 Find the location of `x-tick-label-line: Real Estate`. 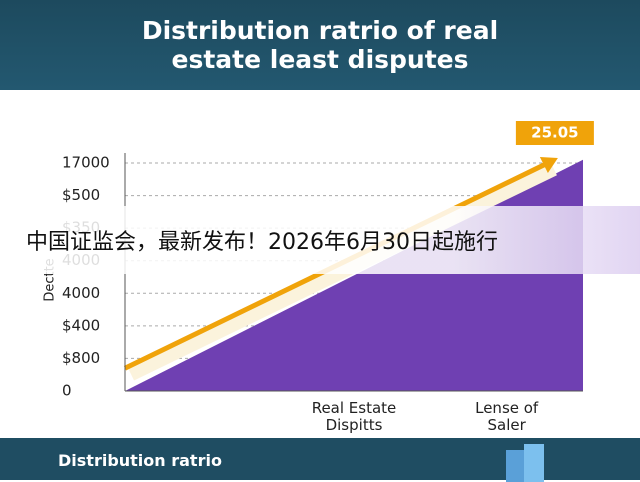

x-tick-label-line: Real Estate is located at coordinates (354, 408).